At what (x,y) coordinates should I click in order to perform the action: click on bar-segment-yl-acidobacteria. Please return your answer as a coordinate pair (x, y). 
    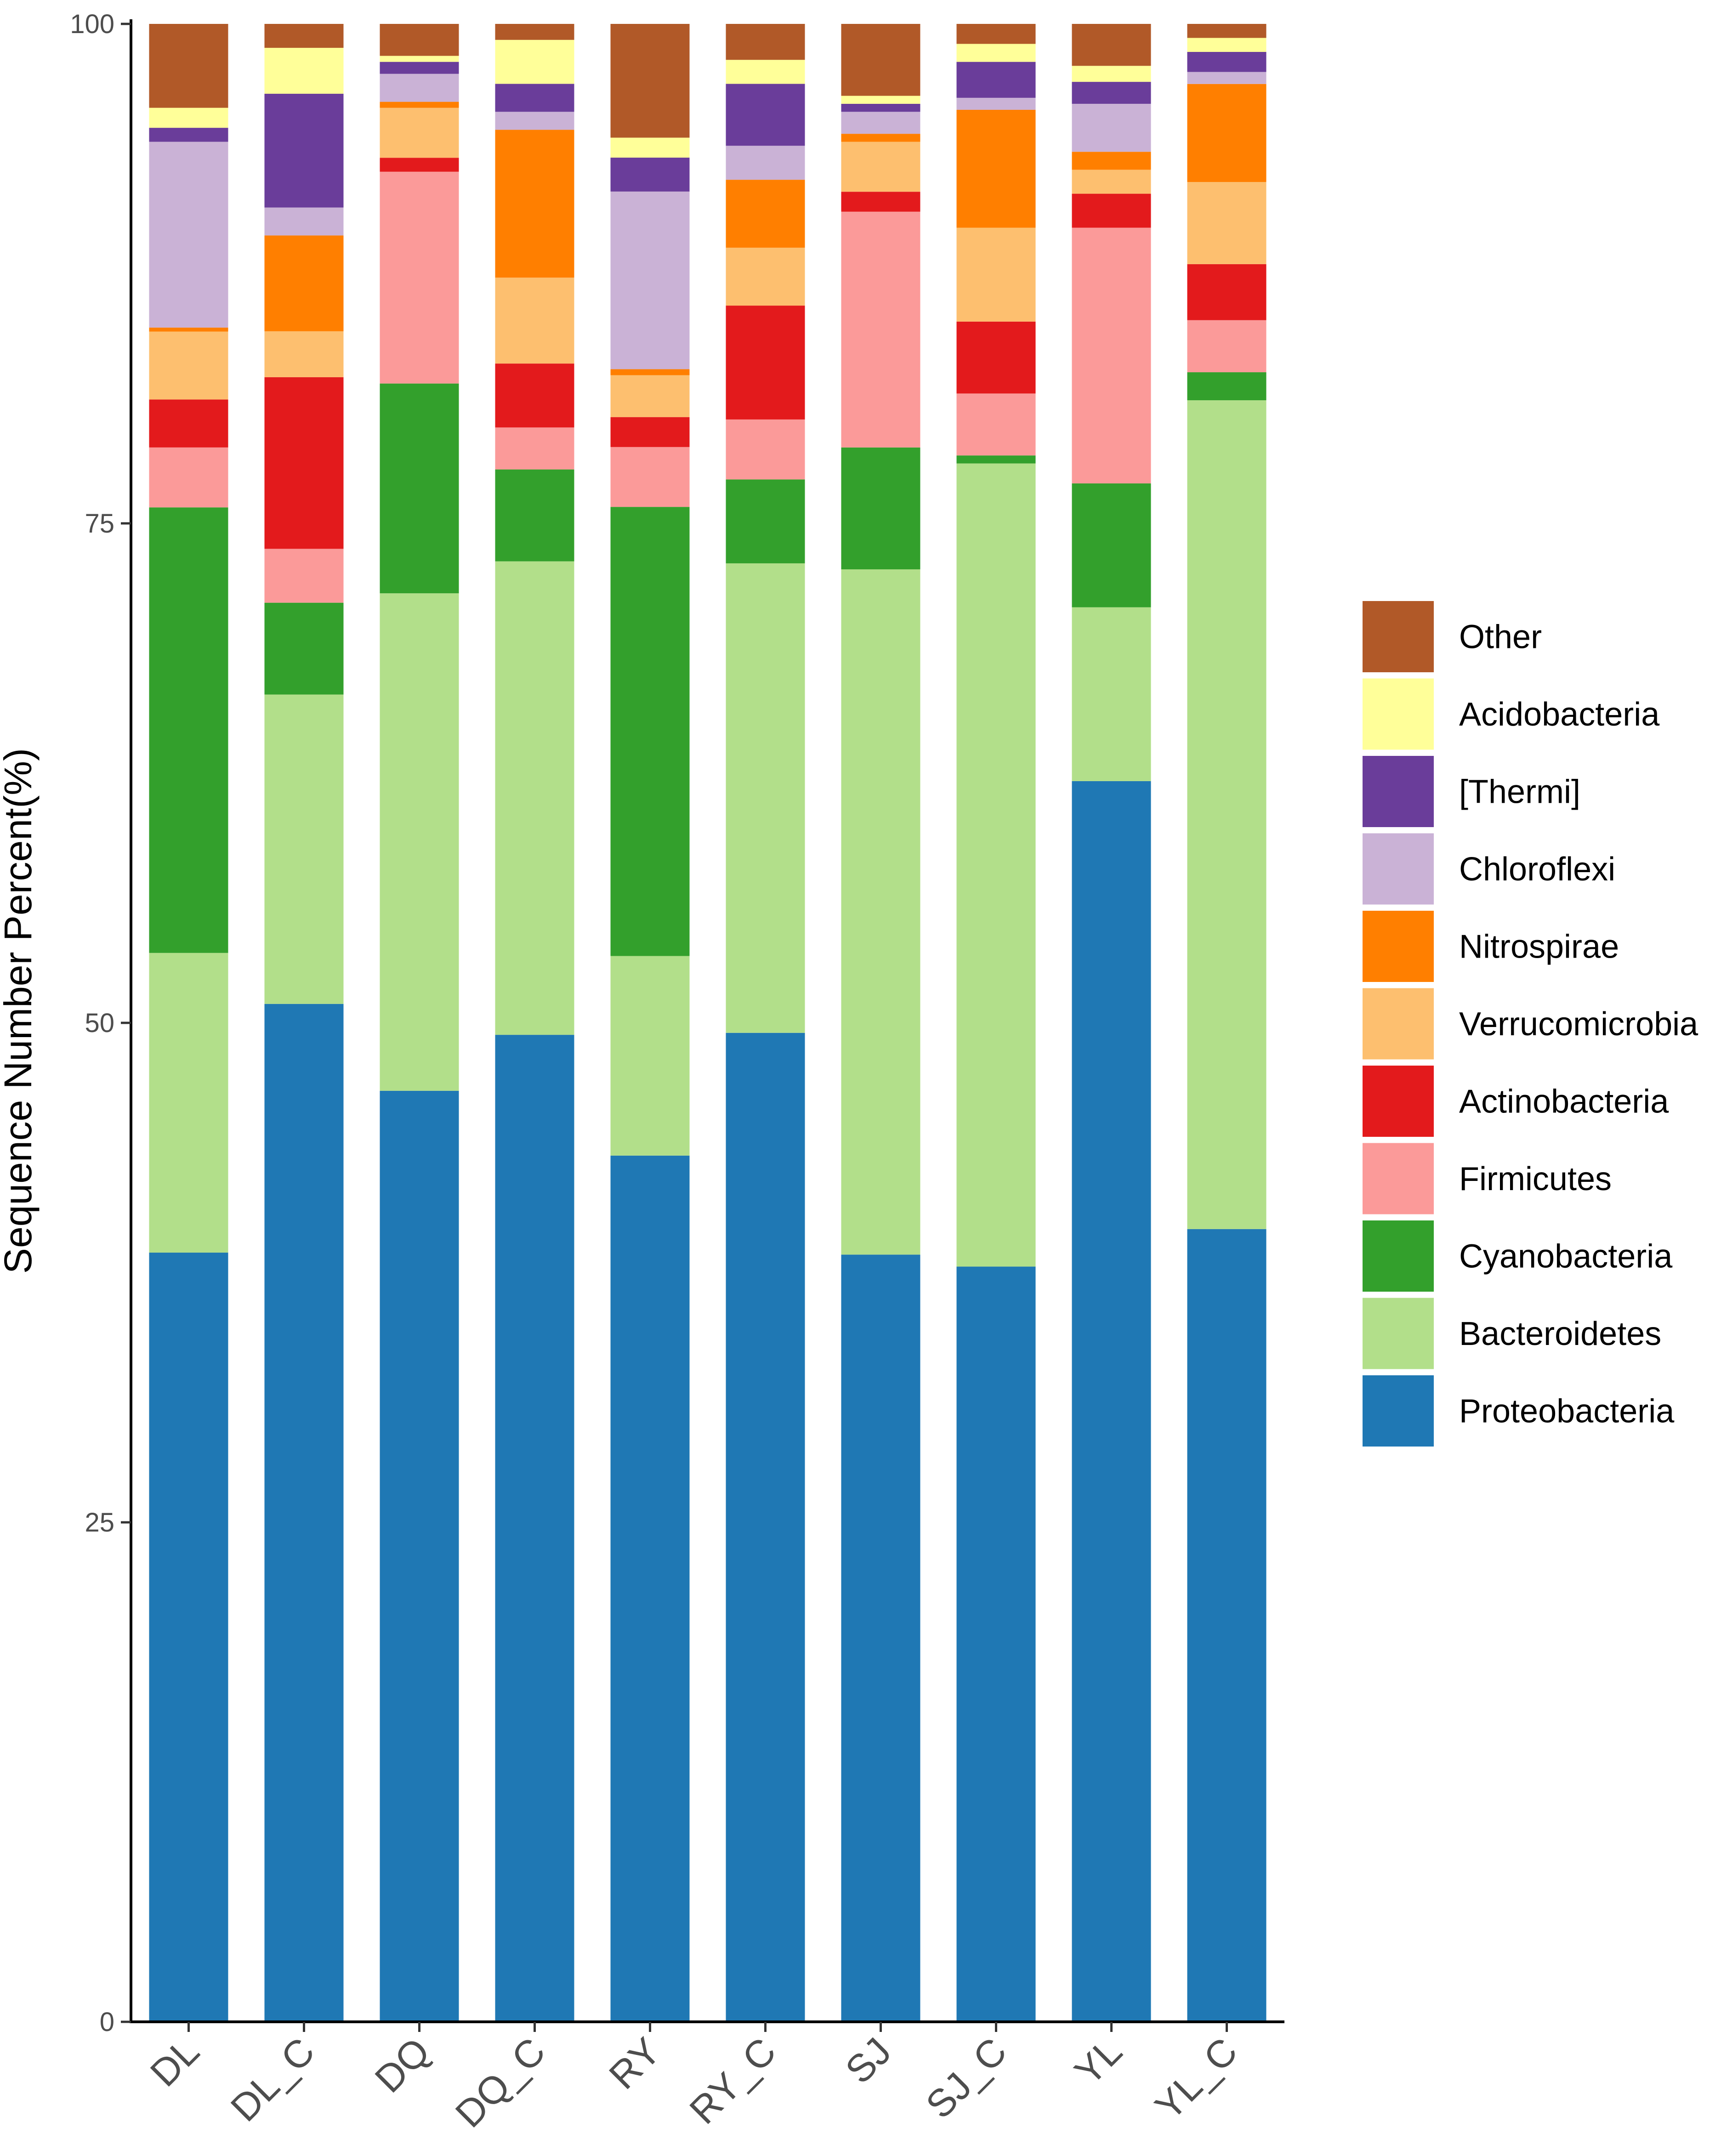
    Looking at the image, I should click on (1111, 74).